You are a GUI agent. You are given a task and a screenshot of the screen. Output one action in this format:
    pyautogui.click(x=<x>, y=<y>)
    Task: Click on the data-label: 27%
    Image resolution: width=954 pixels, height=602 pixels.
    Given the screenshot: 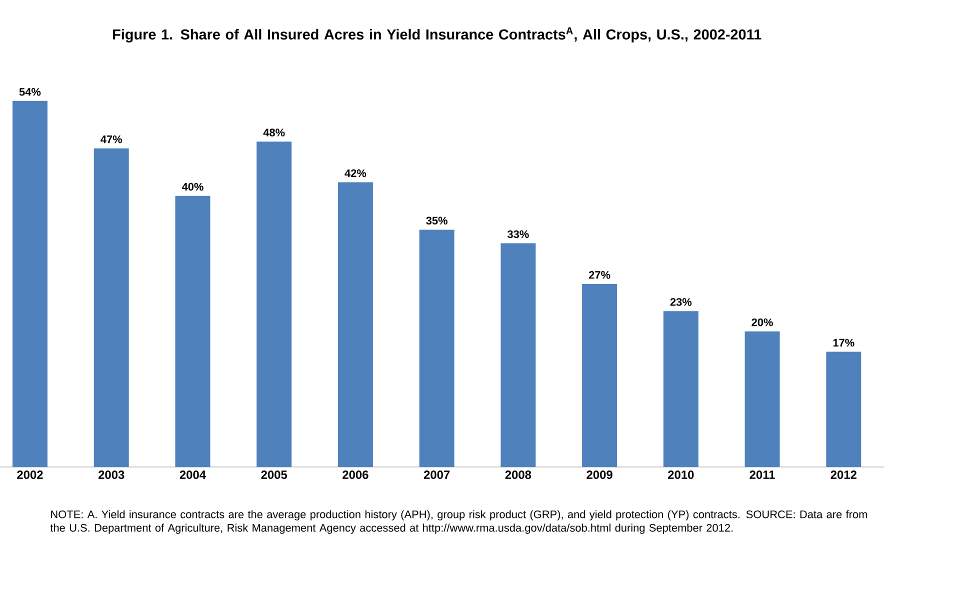 What is the action you would take?
    pyautogui.click(x=599, y=275)
    